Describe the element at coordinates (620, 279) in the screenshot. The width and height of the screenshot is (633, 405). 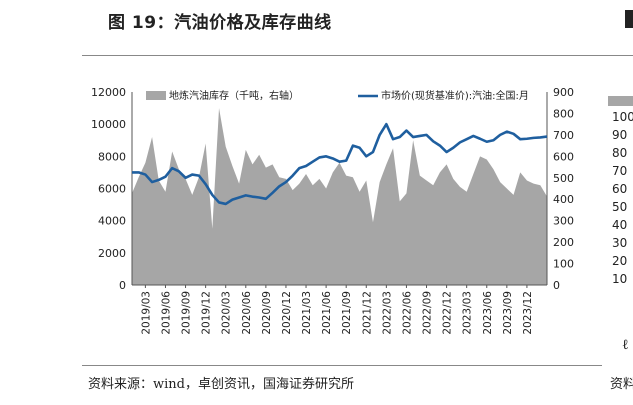
I see `clipped-axis-label: 10` at that location.